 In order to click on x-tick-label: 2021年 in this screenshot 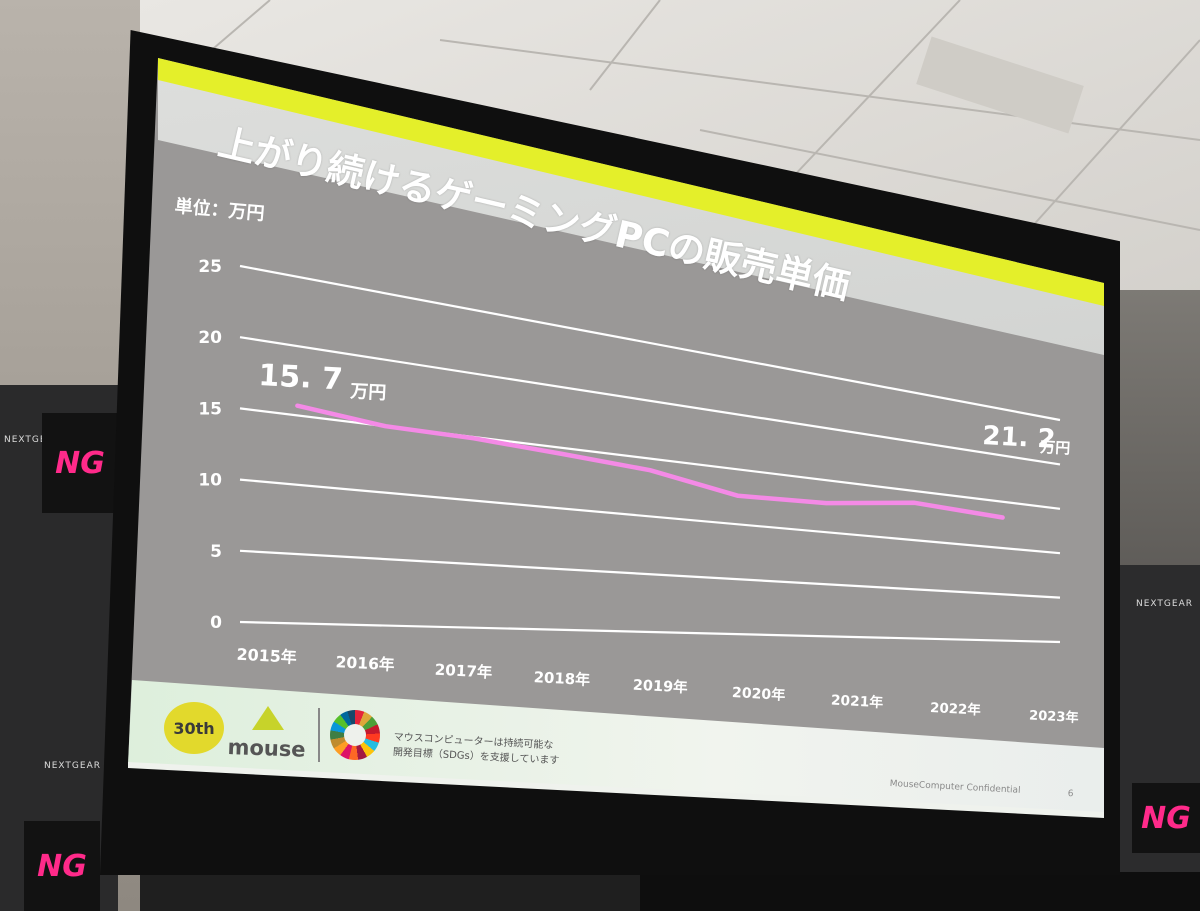, I will do `click(857, 702)`.